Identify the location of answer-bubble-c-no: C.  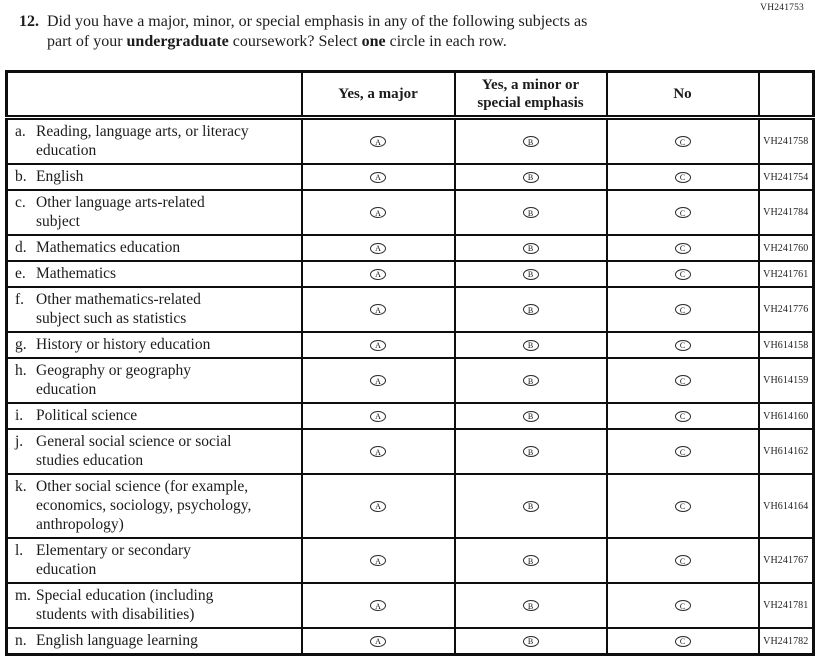
(682, 213).